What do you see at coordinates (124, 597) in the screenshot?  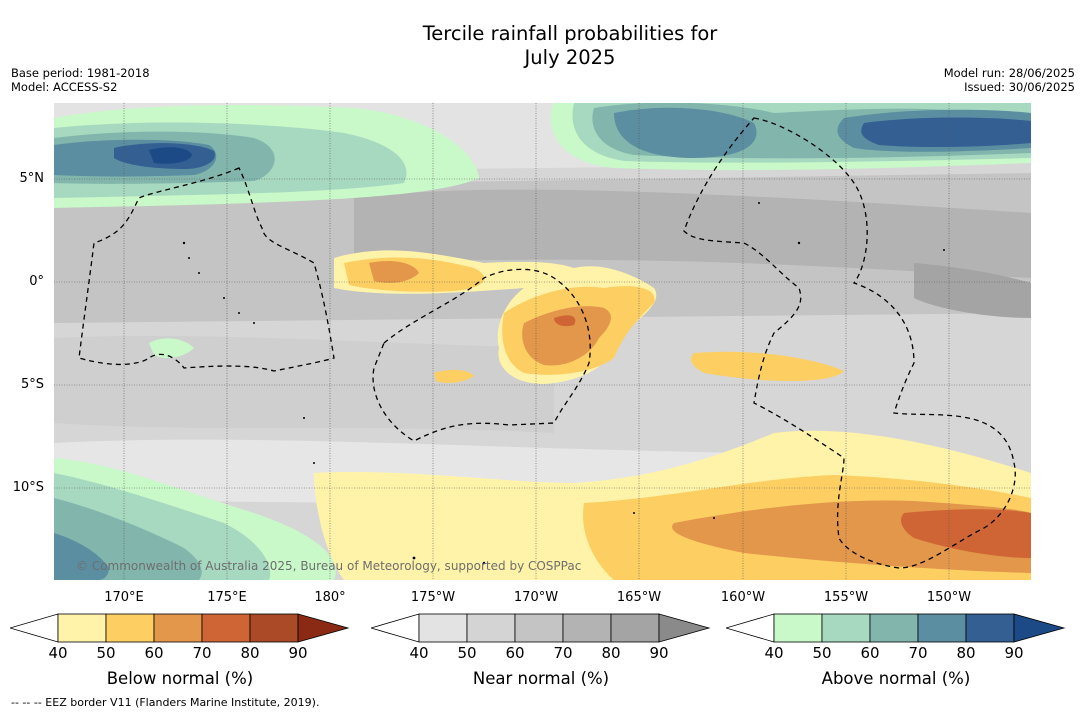 I see `lon-label-170e: 170°E` at bounding box center [124, 597].